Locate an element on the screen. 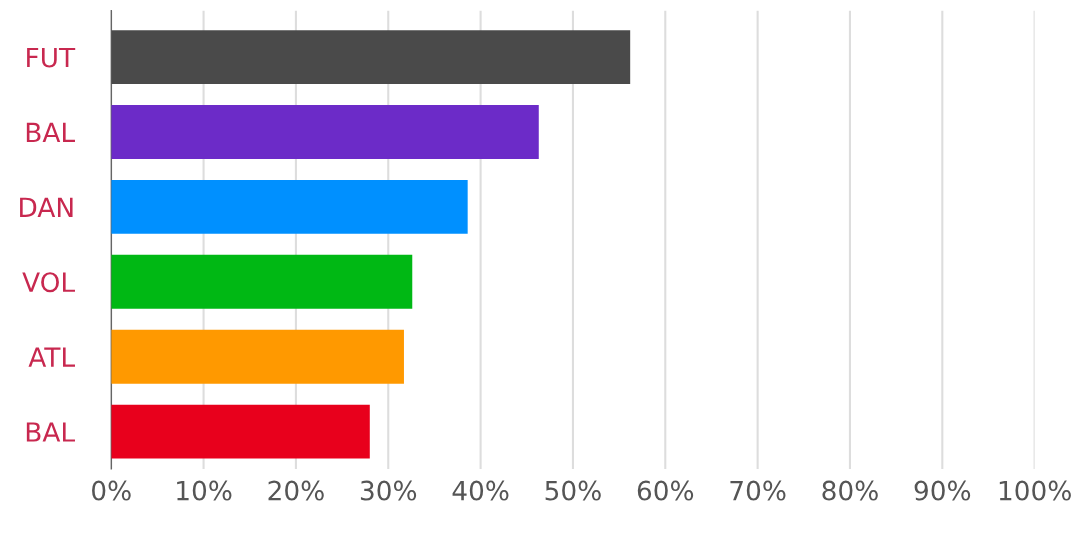 Image resolution: width=1080 pixels, height=533 pixels. x-tick-label: 20% is located at coordinates (296, 490).